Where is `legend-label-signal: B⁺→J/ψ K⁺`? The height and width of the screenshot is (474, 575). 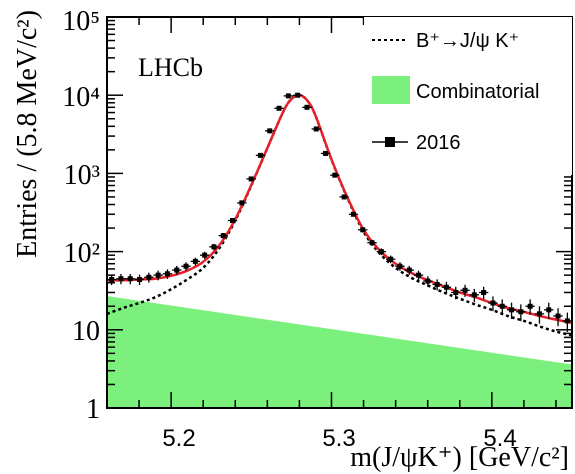
legend-label-signal: B⁺→J/ψ K⁺ is located at coordinates (467, 41).